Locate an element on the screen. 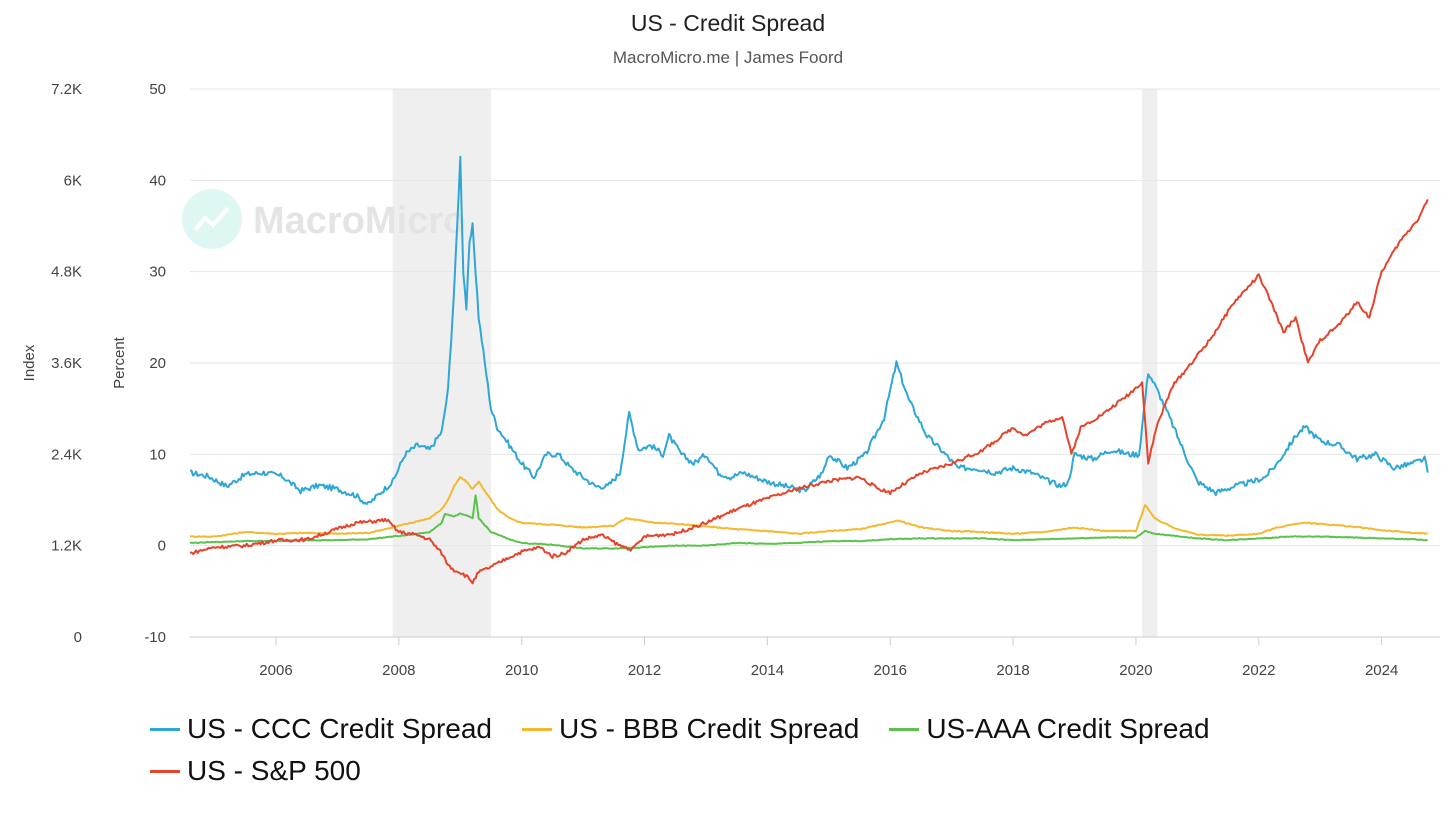  x-tick-label: 2014 is located at coordinates (767, 670).